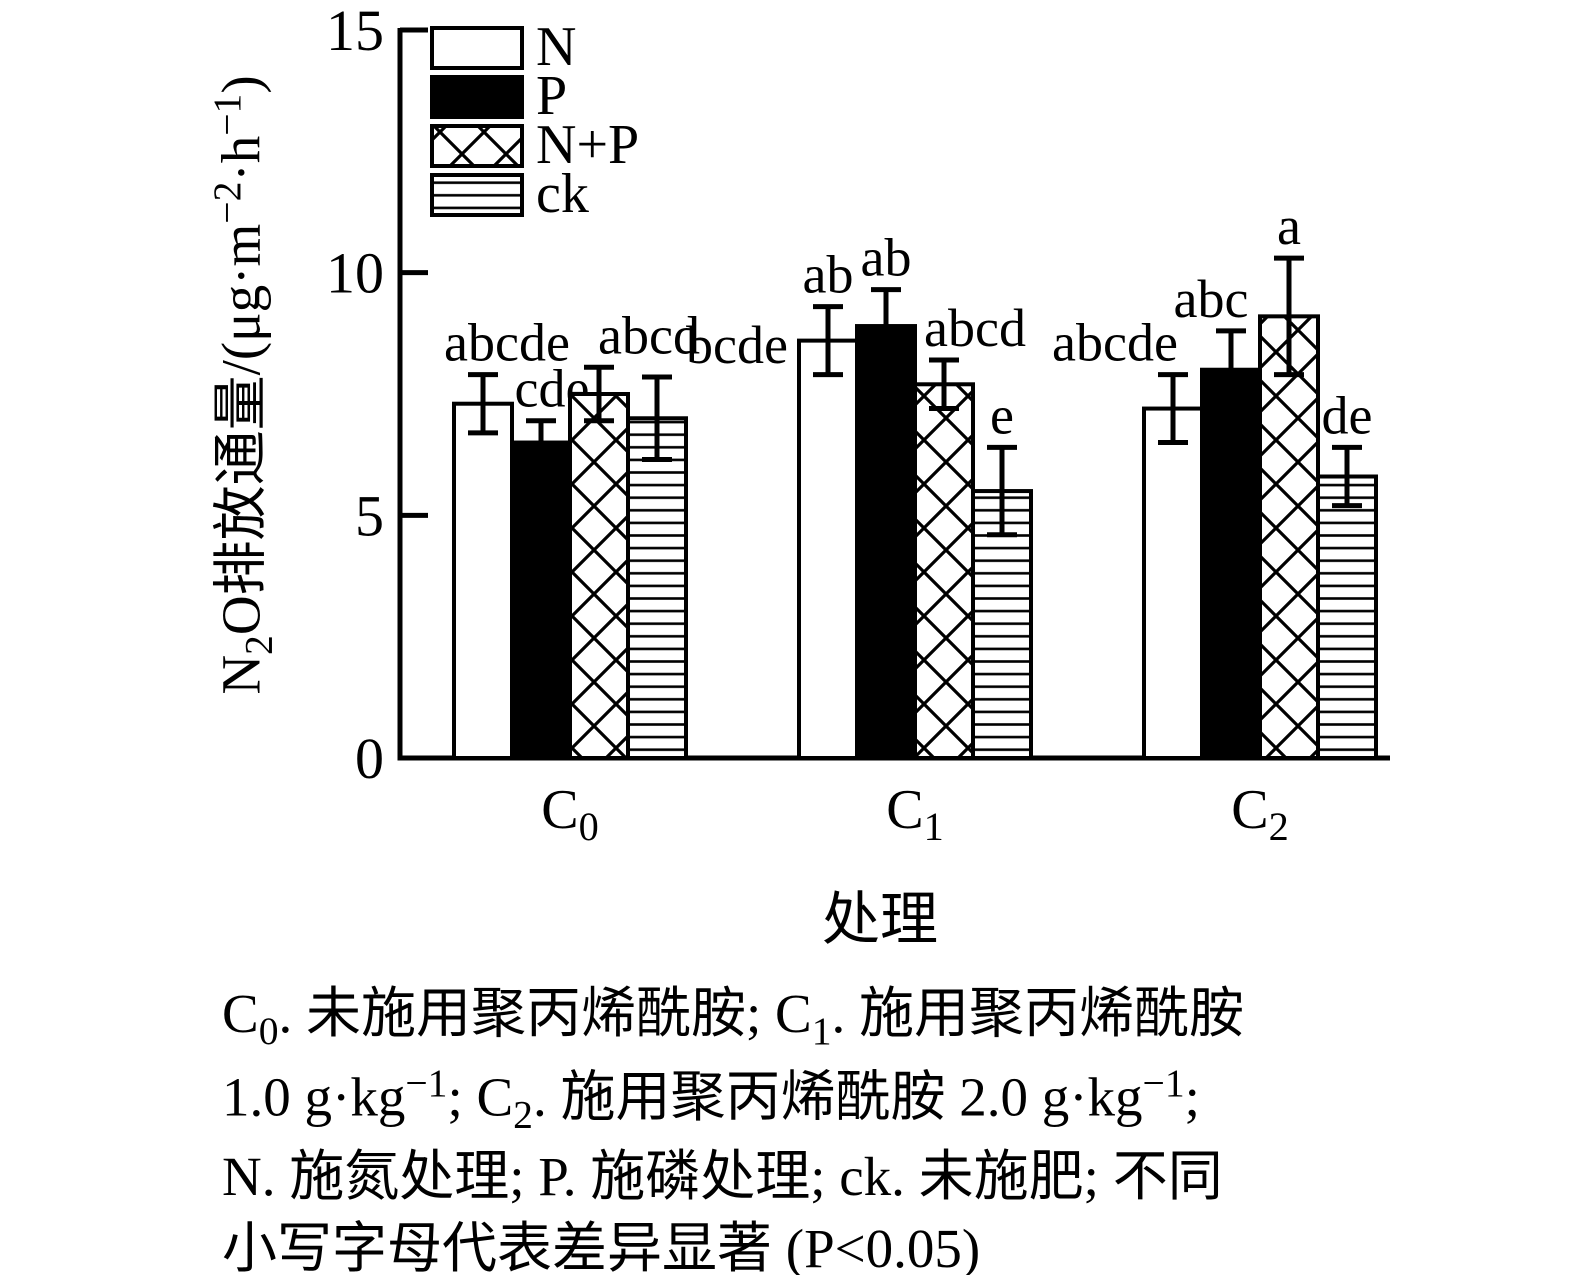  I want to click on legend-label: N, so click(556, 47).